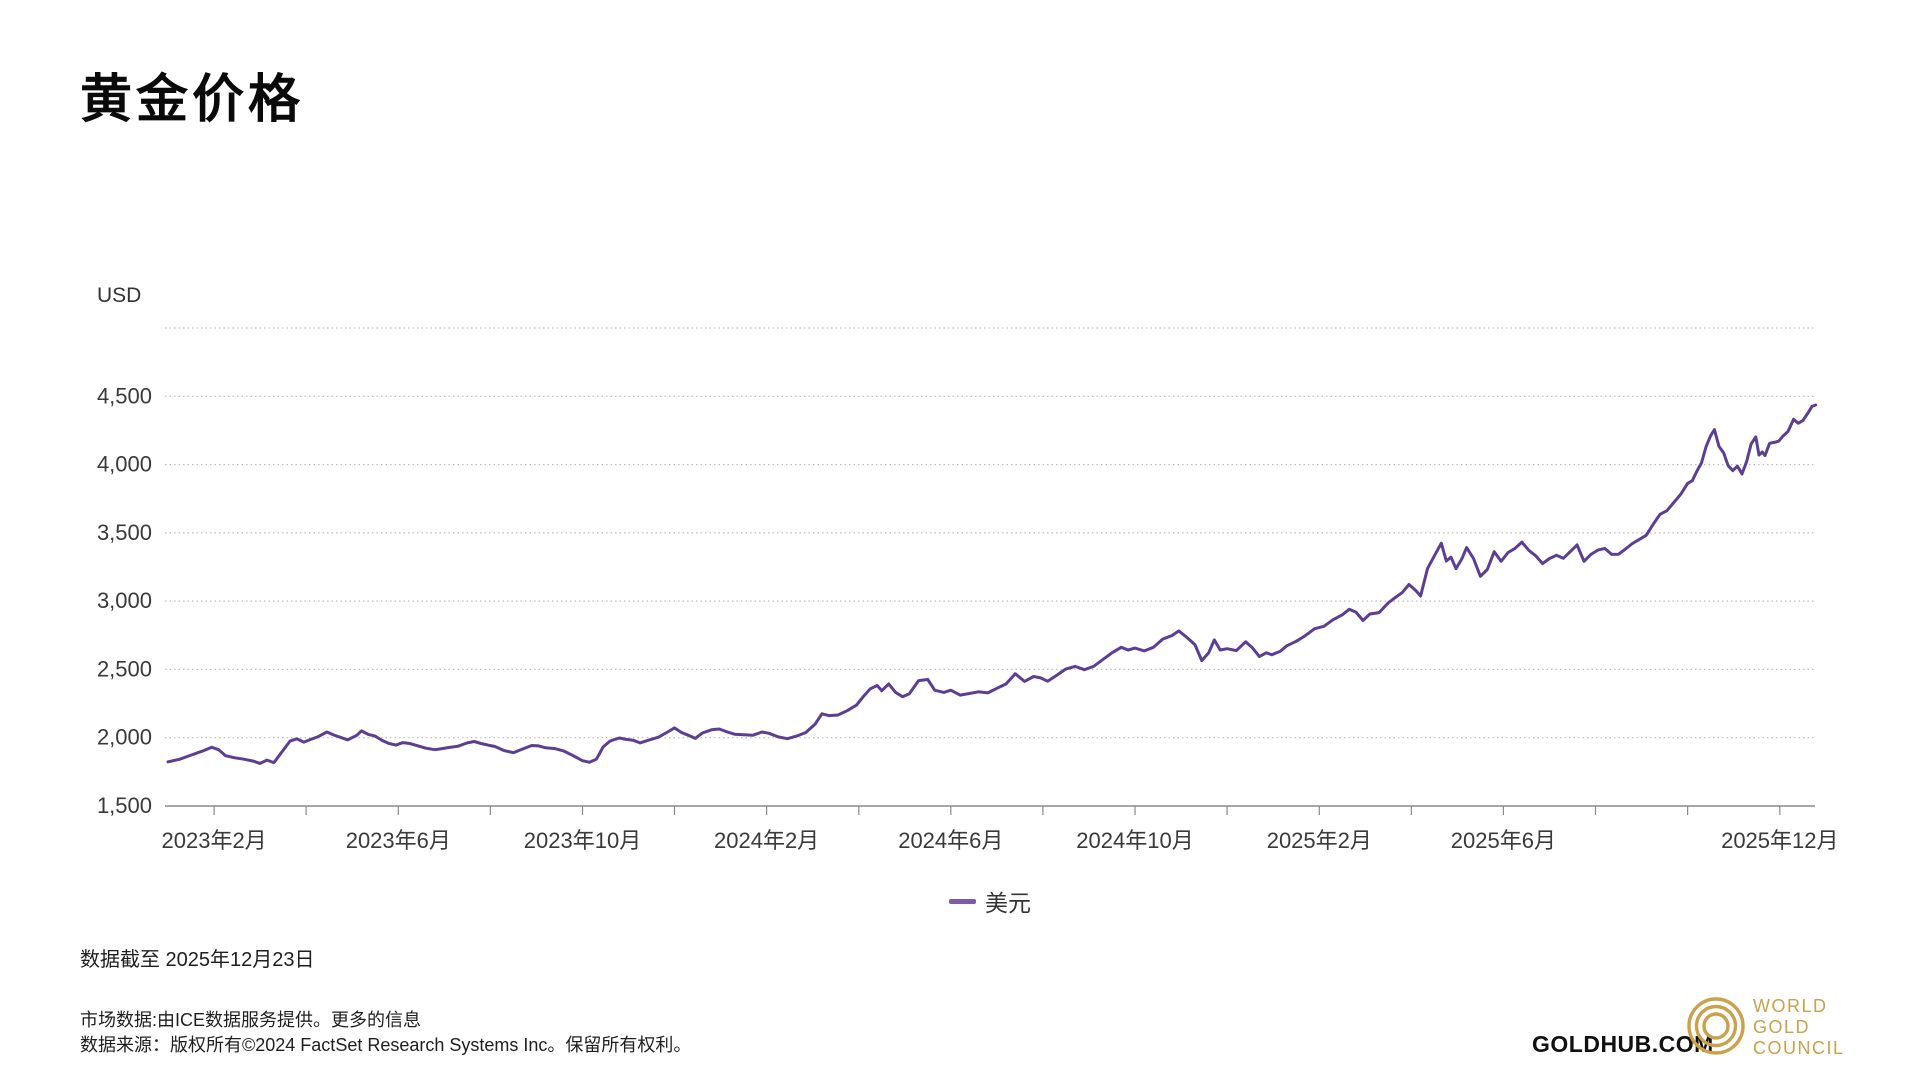  I want to click on x-tick-label: 2024年2月, so click(766, 840).